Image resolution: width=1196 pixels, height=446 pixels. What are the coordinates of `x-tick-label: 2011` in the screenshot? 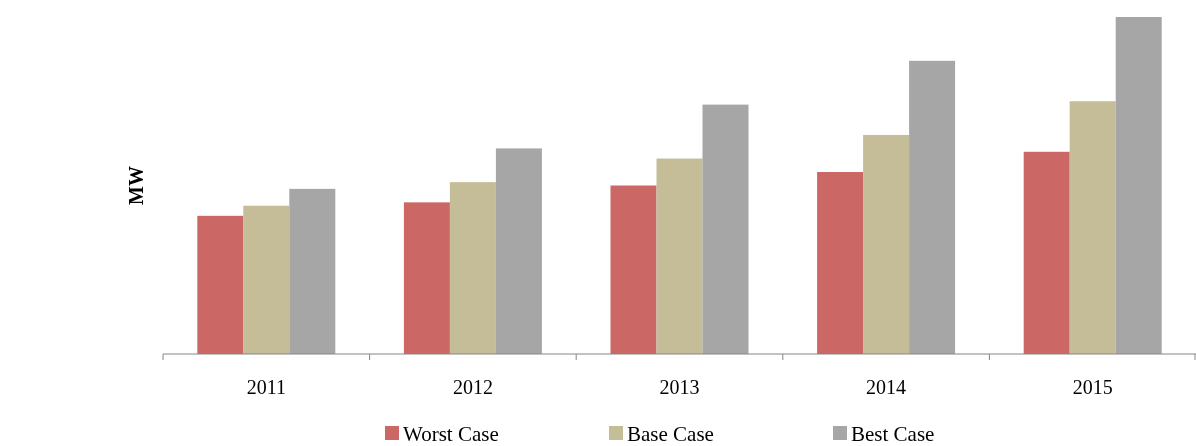 It's located at (266, 387).